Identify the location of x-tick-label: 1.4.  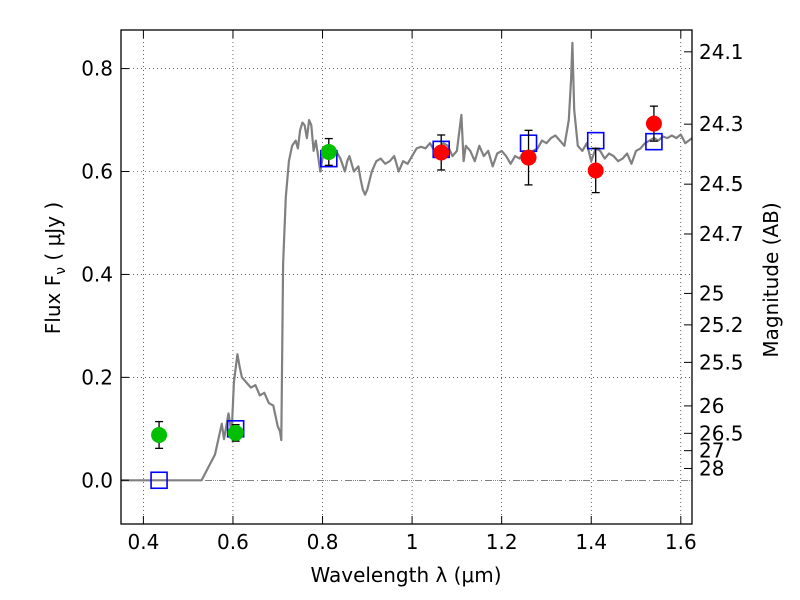
(591, 542).